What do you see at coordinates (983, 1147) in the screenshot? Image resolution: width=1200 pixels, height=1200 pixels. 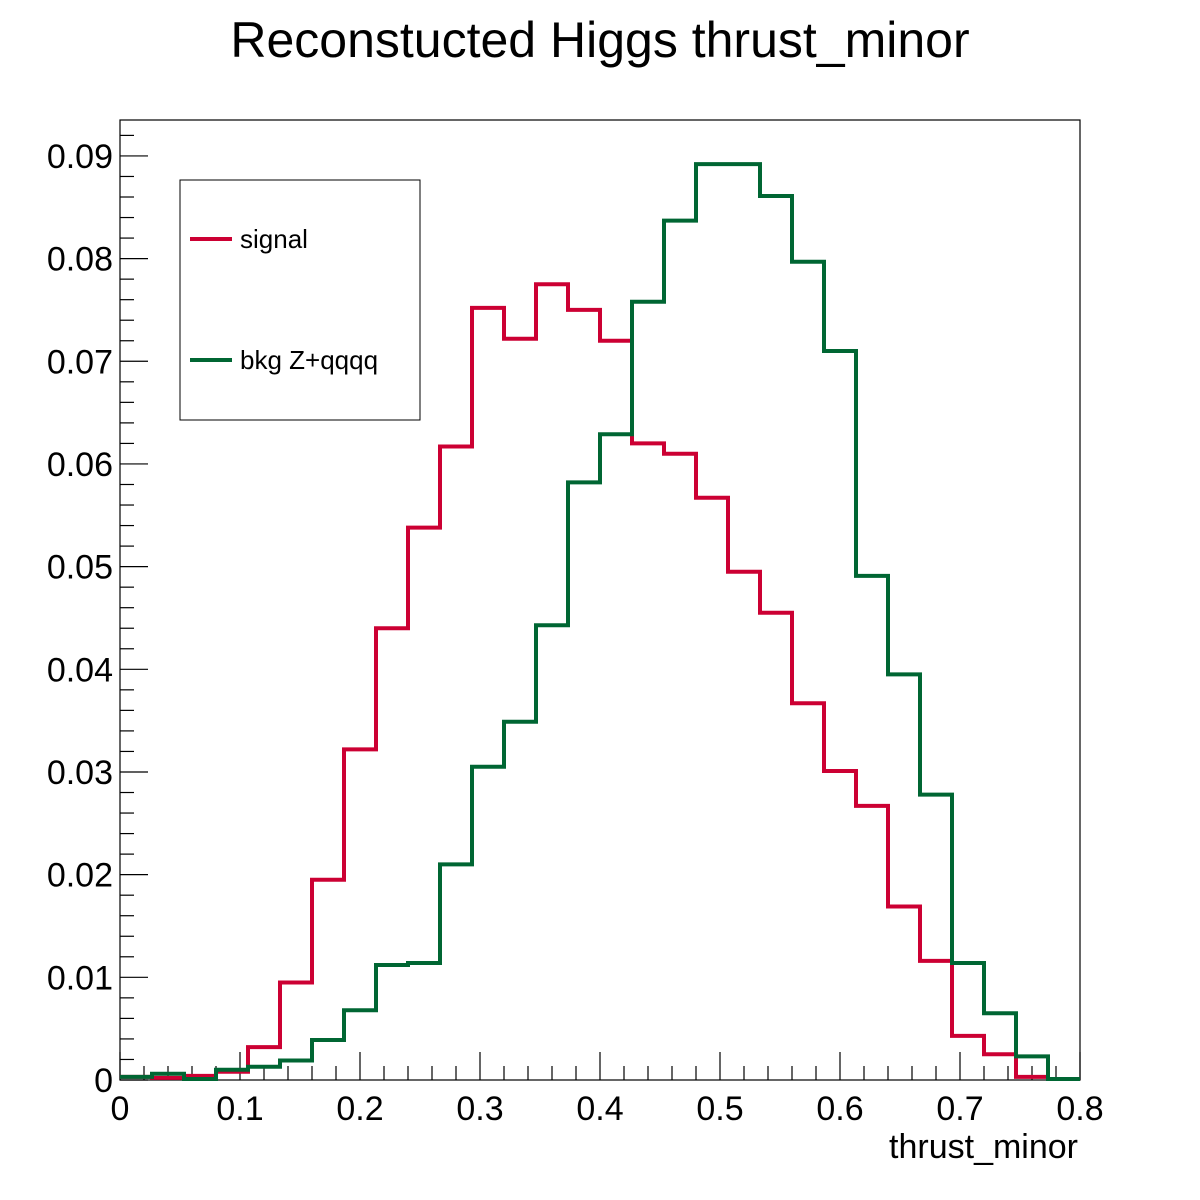 I see `x-axis-label: thrust_minor` at bounding box center [983, 1147].